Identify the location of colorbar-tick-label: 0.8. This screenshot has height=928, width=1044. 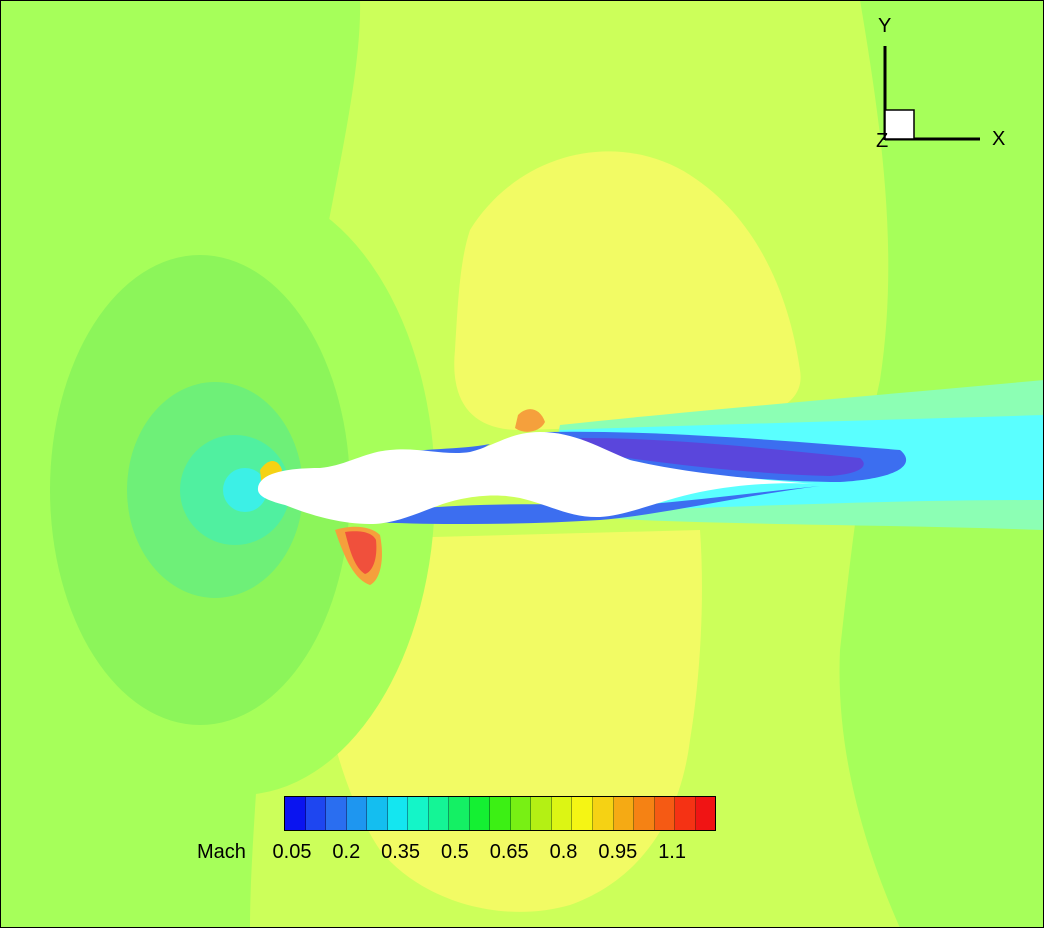
(563, 852).